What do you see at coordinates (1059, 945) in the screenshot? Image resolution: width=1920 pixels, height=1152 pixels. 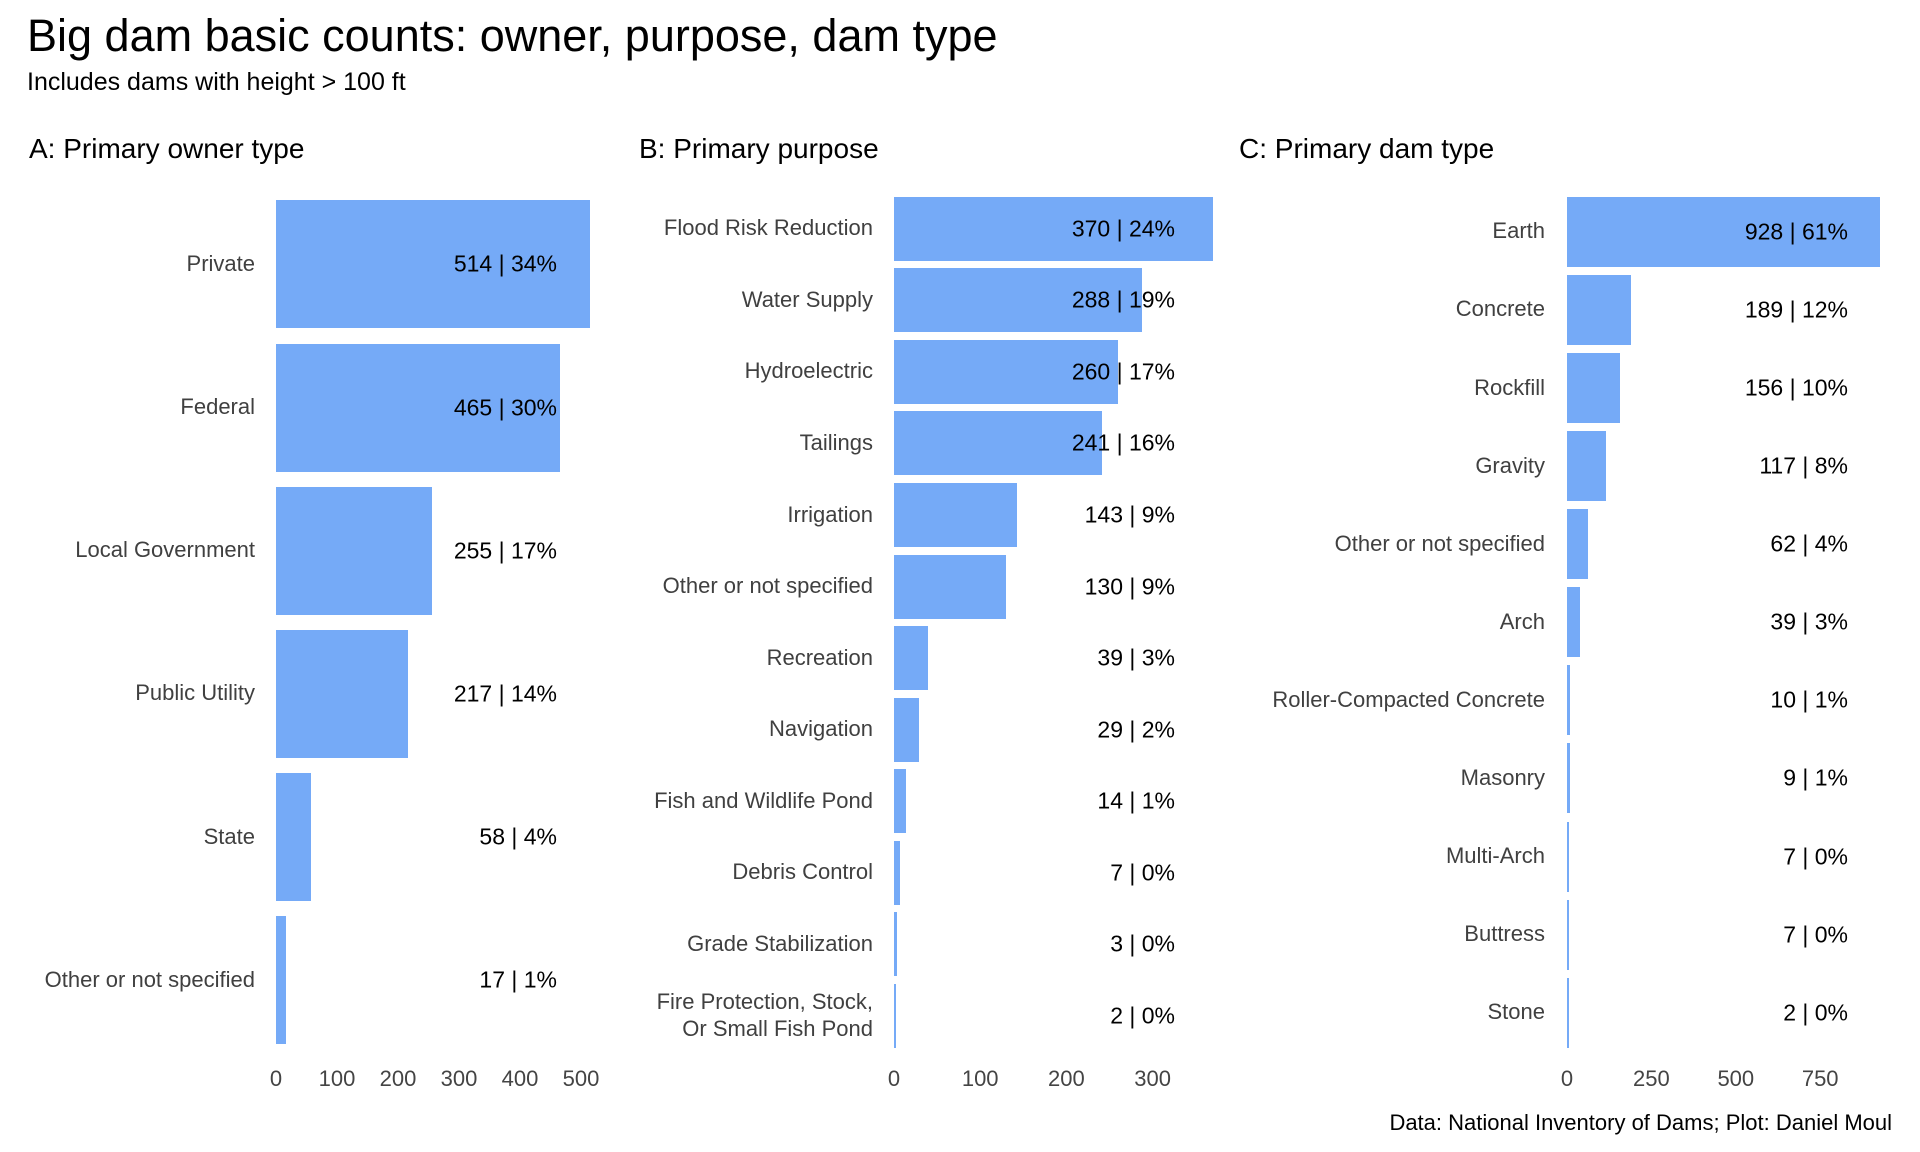 I see `bar-plot-area: 3 | 0%` at bounding box center [1059, 945].